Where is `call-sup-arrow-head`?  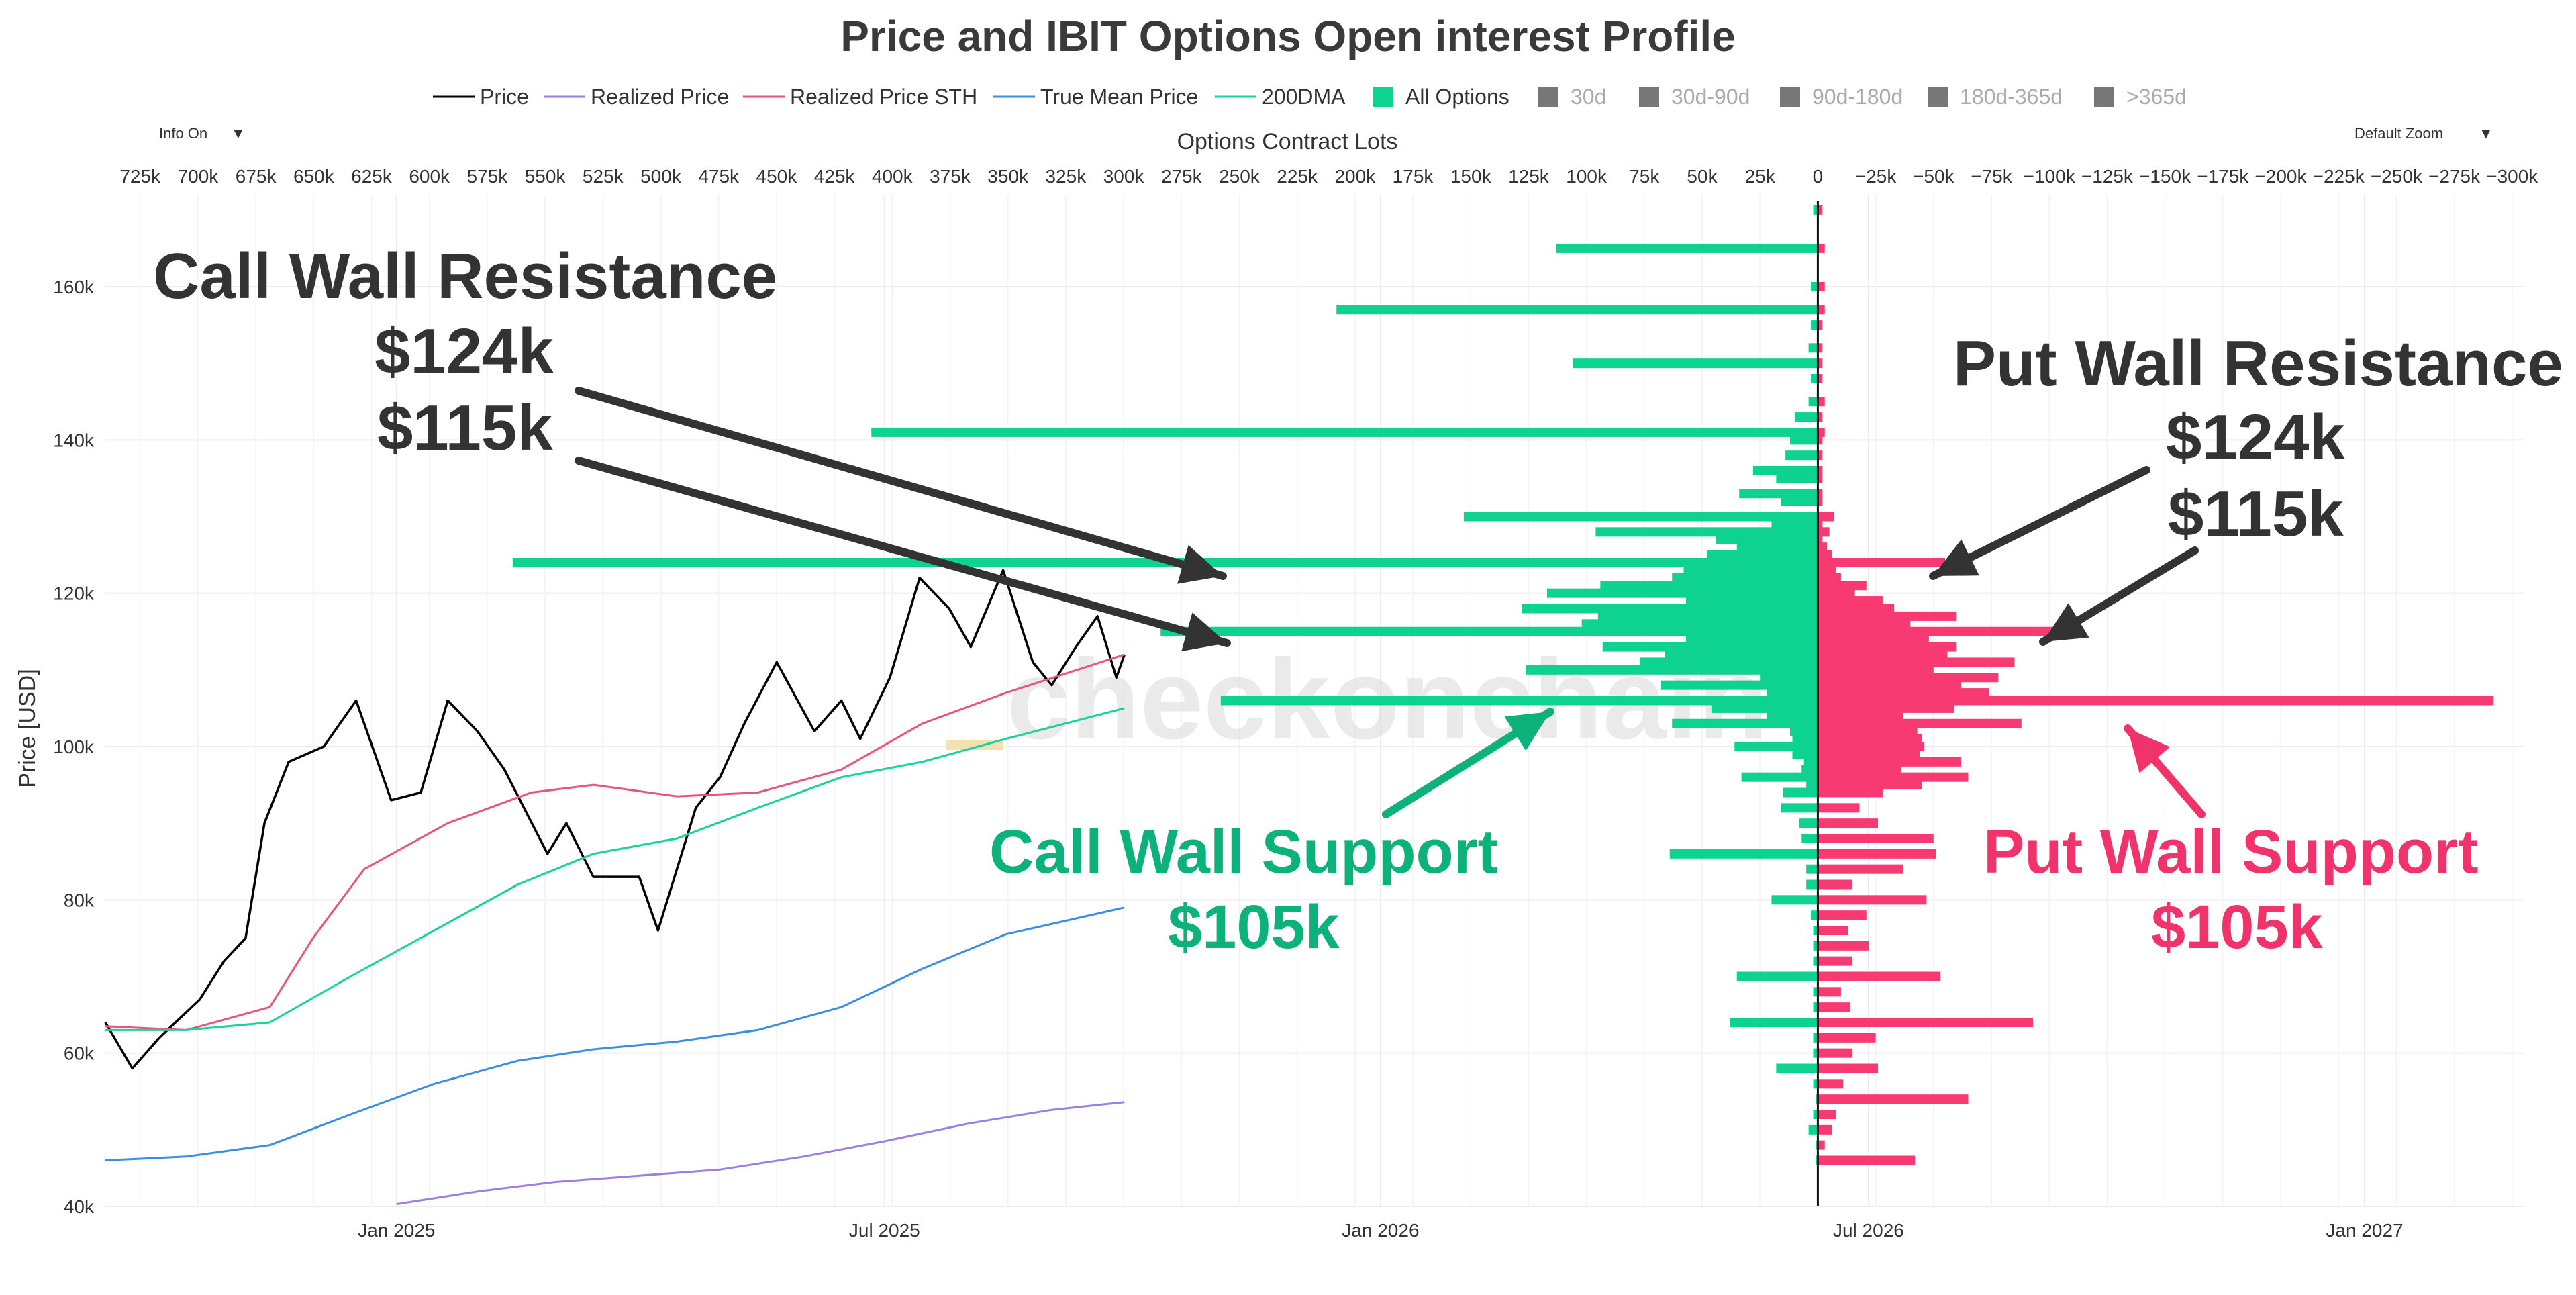 call-sup-arrow-head is located at coordinates (1527, 731).